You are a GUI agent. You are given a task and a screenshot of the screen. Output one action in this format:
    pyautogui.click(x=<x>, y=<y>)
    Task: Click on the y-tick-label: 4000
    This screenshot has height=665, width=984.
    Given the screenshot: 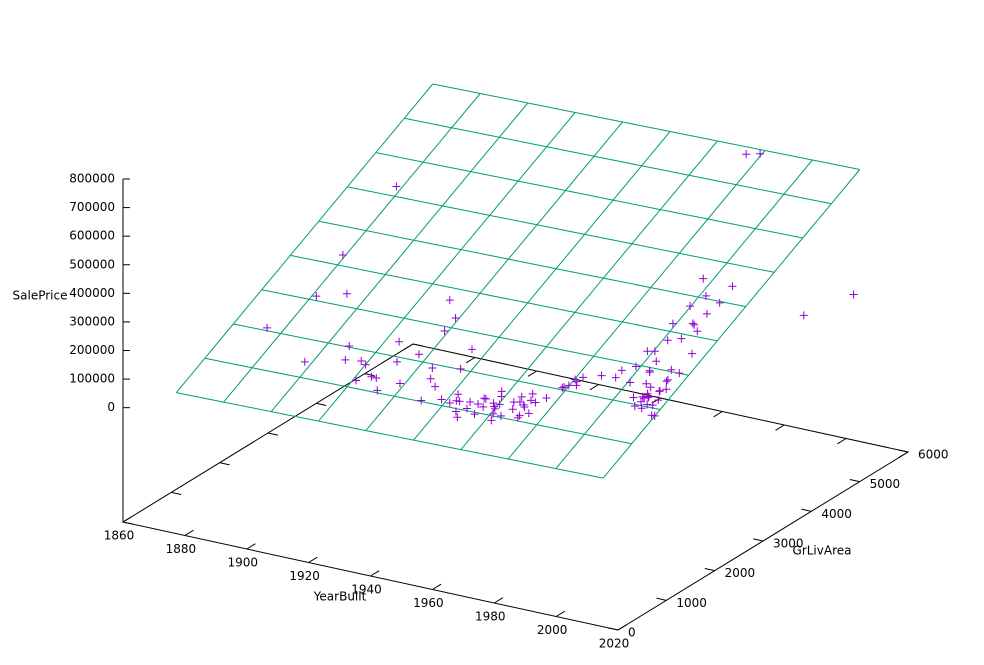 What is the action you would take?
    pyautogui.click(x=836, y=514)
    